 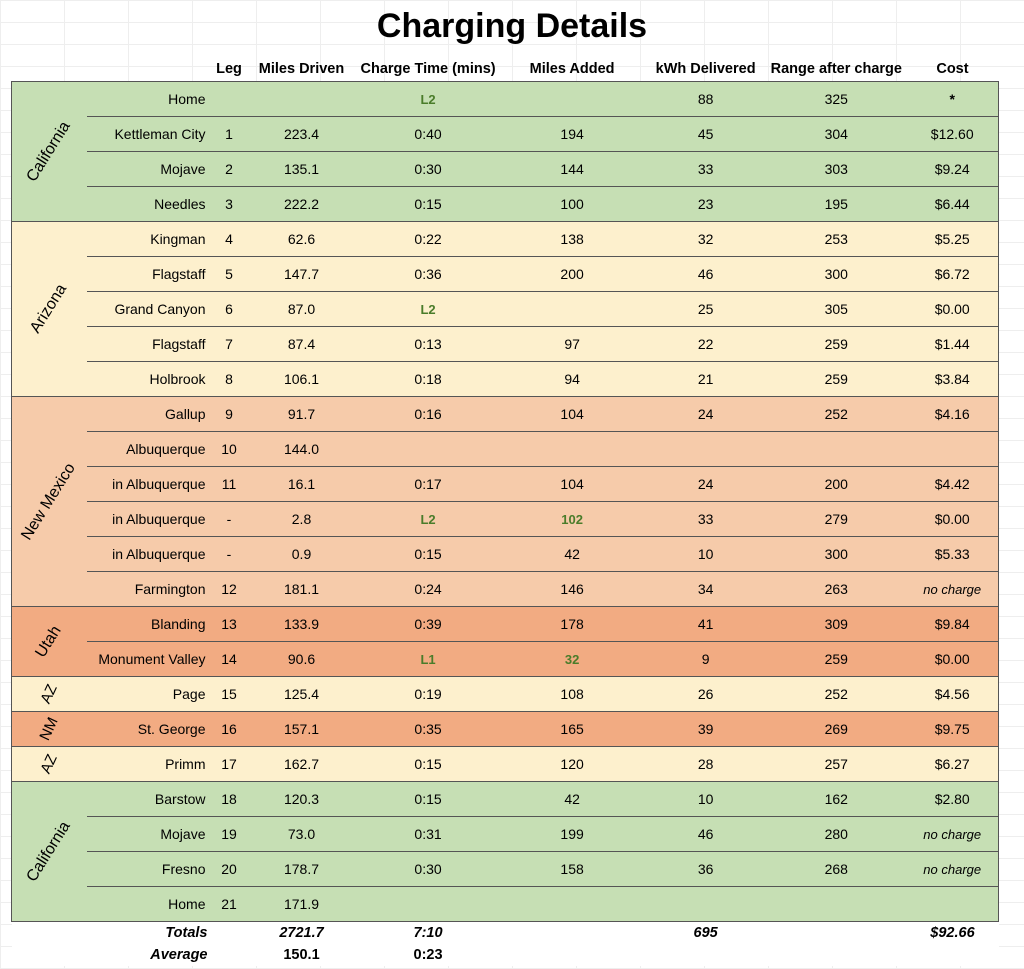 I want to click on miles-driven-cell: 223.4, so click(x=301, y=134).